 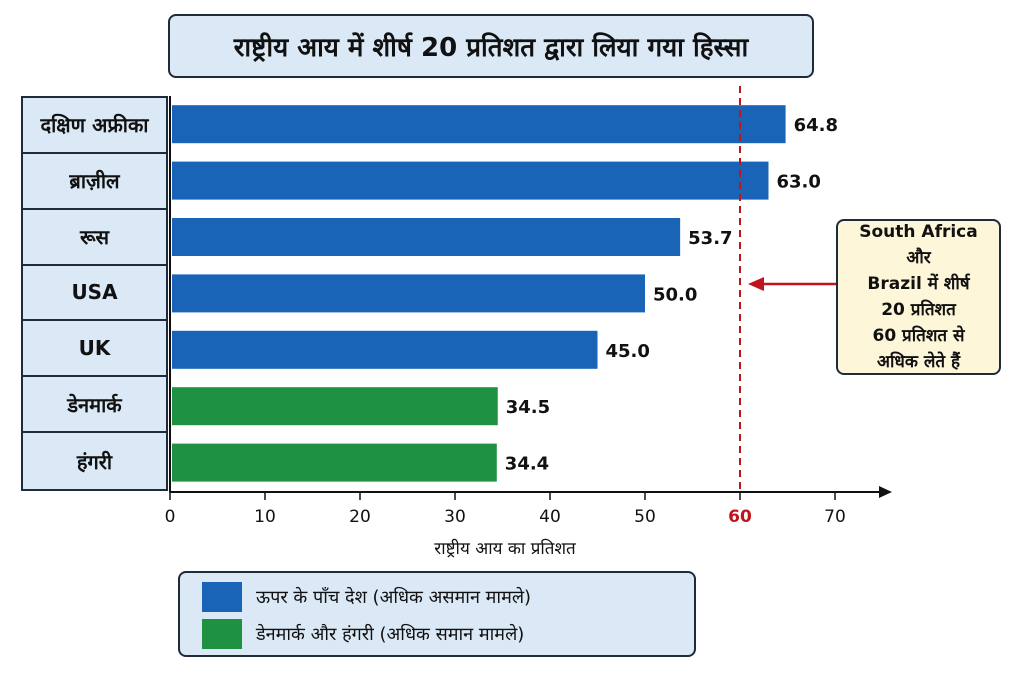 What do you see at coordinates (675, 294) in the screenshot?
I see `bar-value-label: 50.0` at bounding box center [675, 294].